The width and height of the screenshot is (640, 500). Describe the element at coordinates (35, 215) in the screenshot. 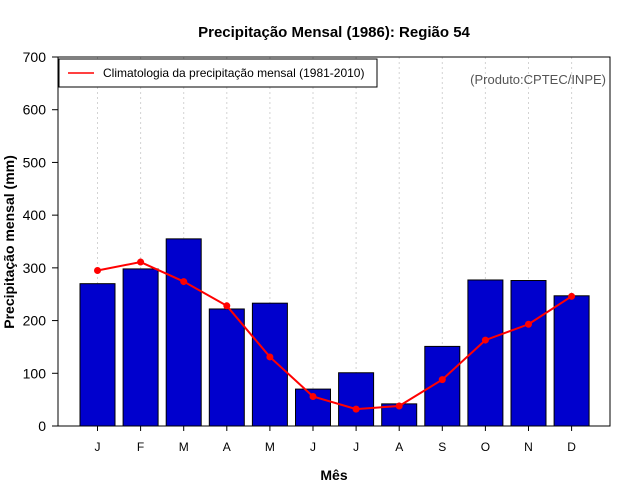

I see `y-tick-label: 400` at that location.